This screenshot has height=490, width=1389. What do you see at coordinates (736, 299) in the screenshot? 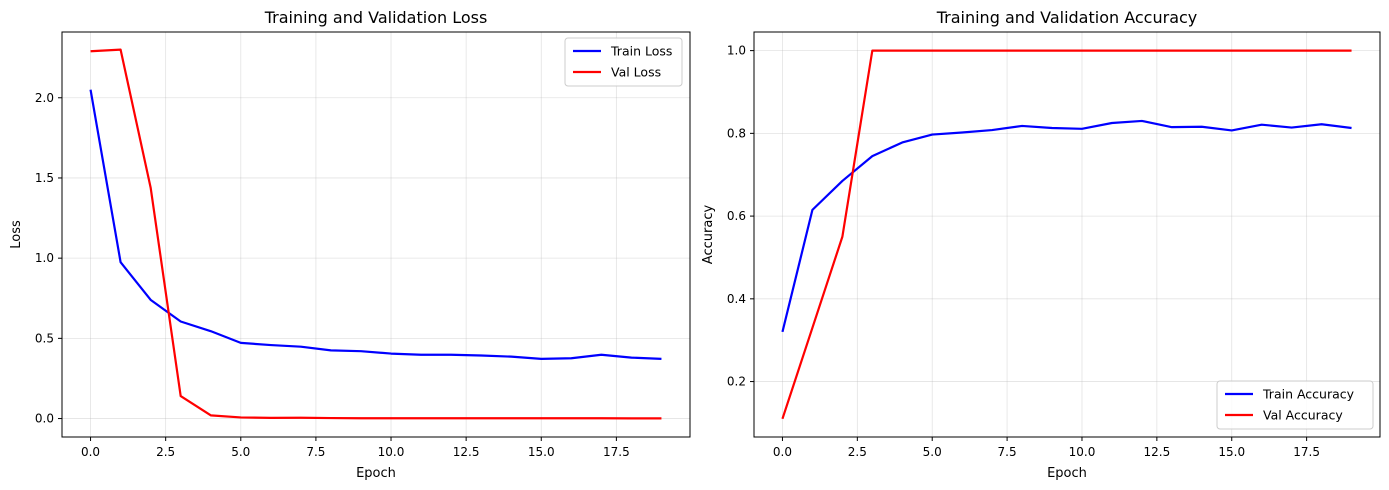
I see `y-tick-label: 0.4` at bounding box center [736, 299].